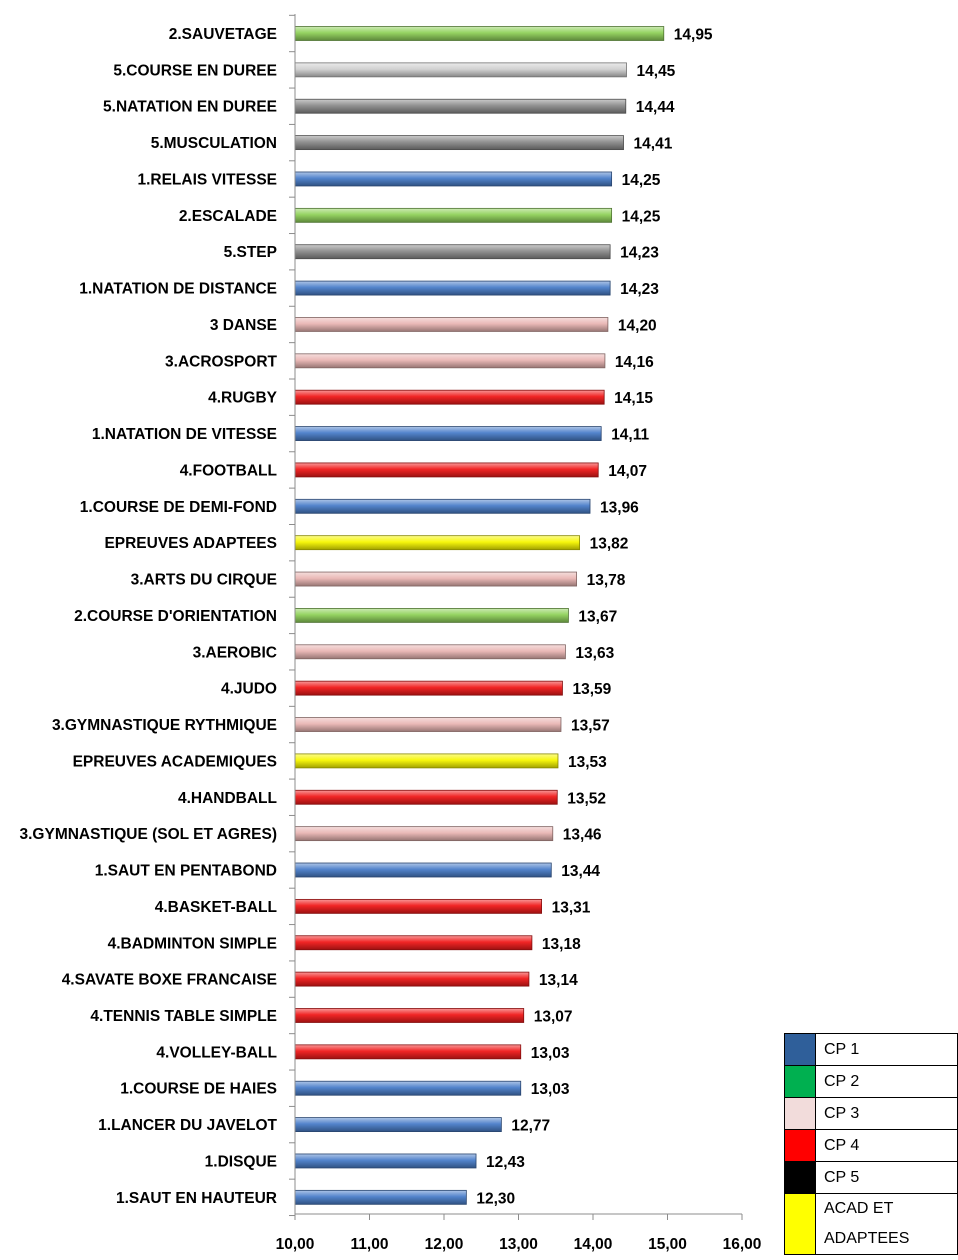  I want to click on category-label: 5.MUSCULATION, so click(214, 143).